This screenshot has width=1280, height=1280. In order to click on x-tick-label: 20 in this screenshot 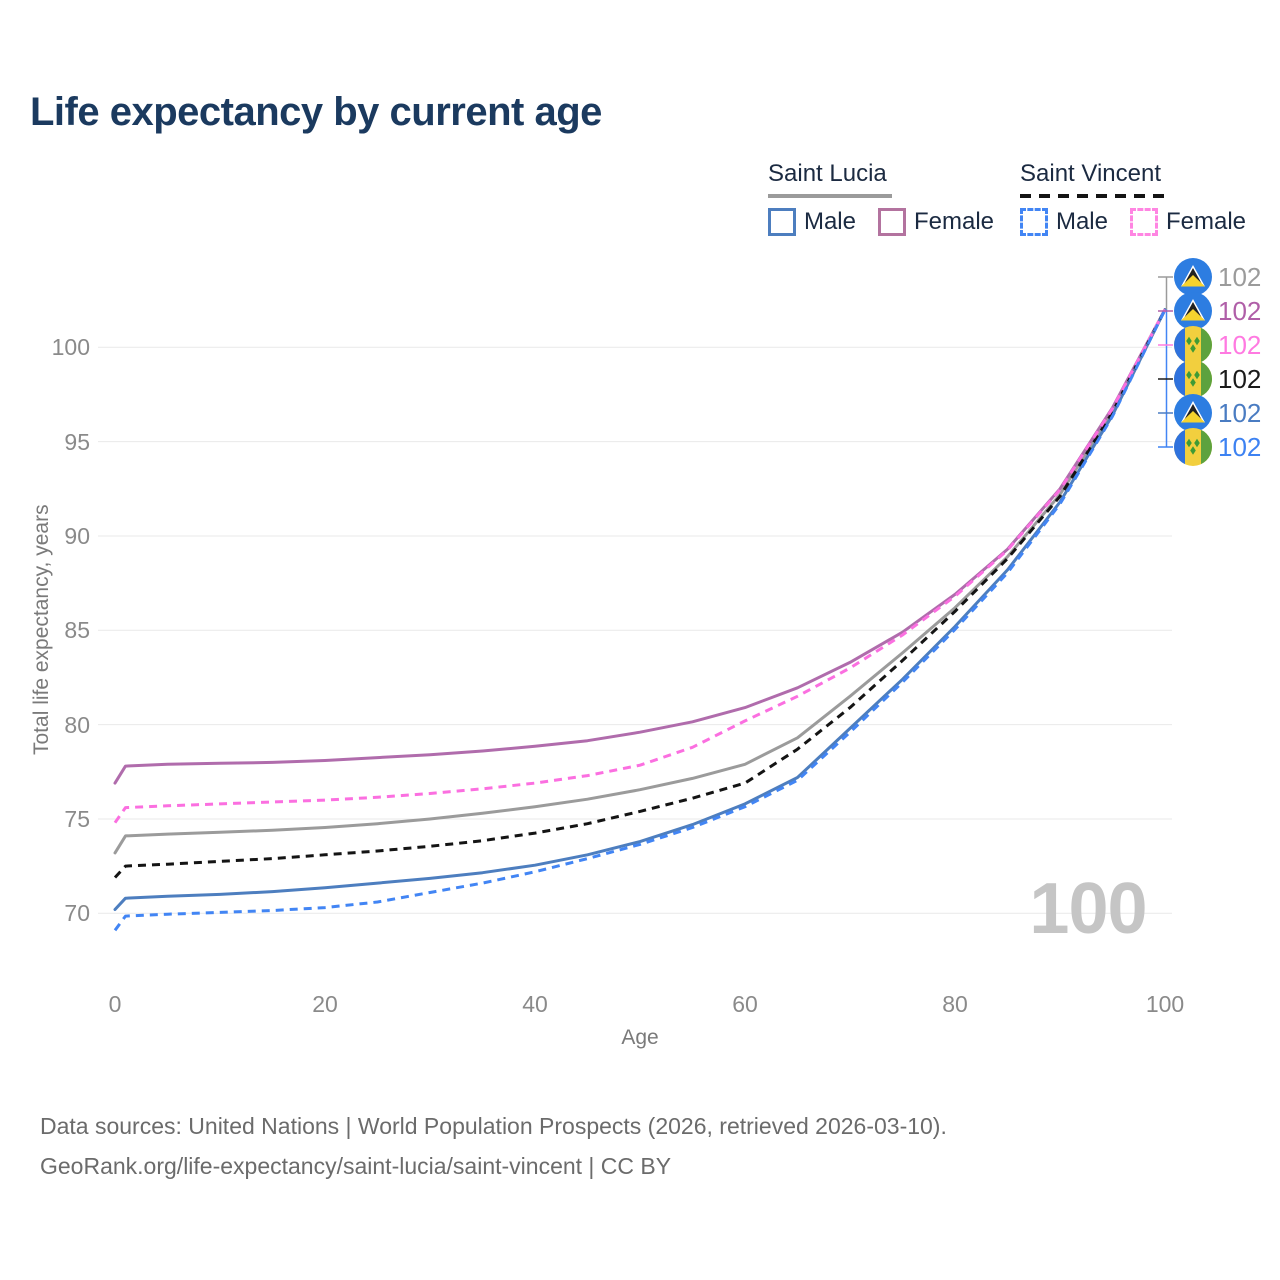, I will do `click(325, 1004)`.